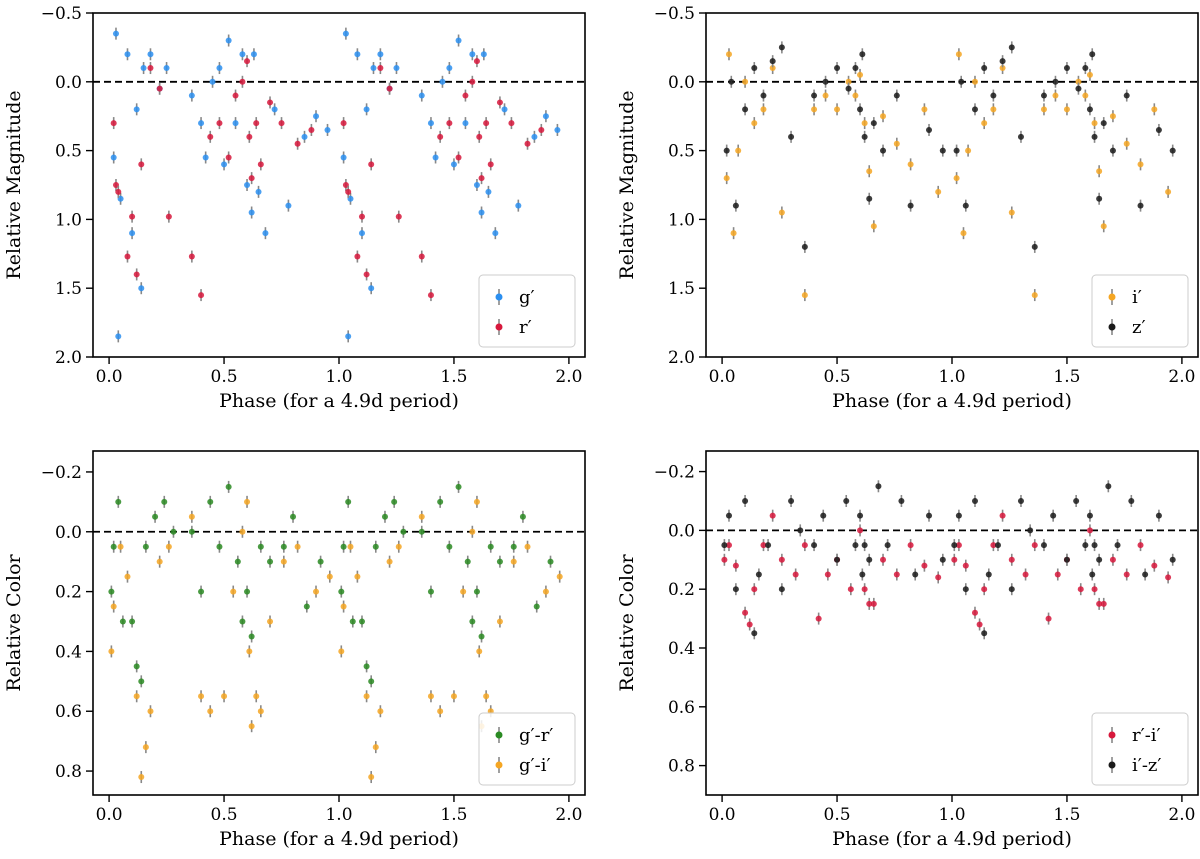  Describe the element at coordinates (627, 184) in the screenshot. I see `panel-top-right-ylabel: Relative Magnitude` at that location.